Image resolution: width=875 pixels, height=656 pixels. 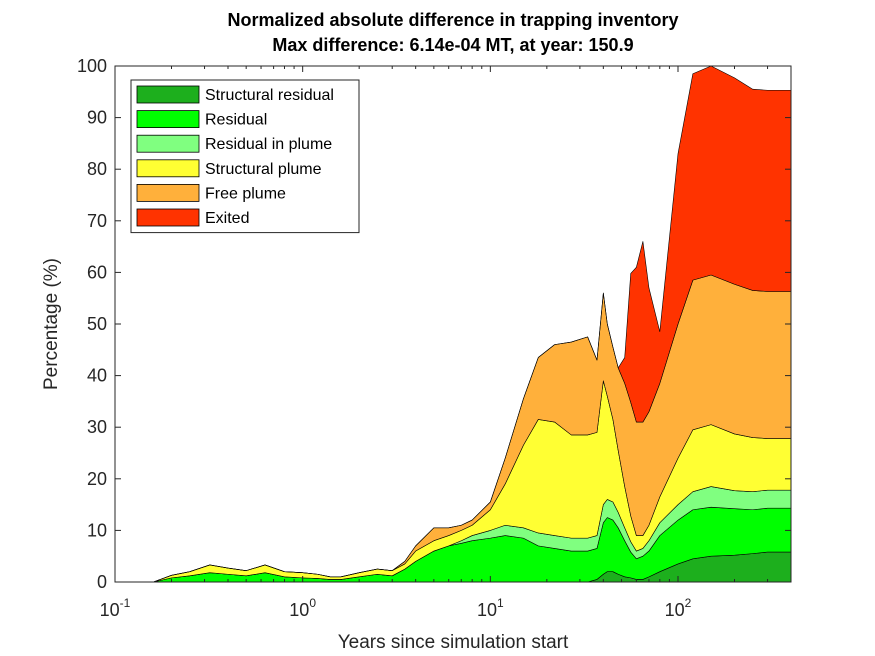 I want to click on x-axis-label: Years since simulation start, so click(x=453, y=642).